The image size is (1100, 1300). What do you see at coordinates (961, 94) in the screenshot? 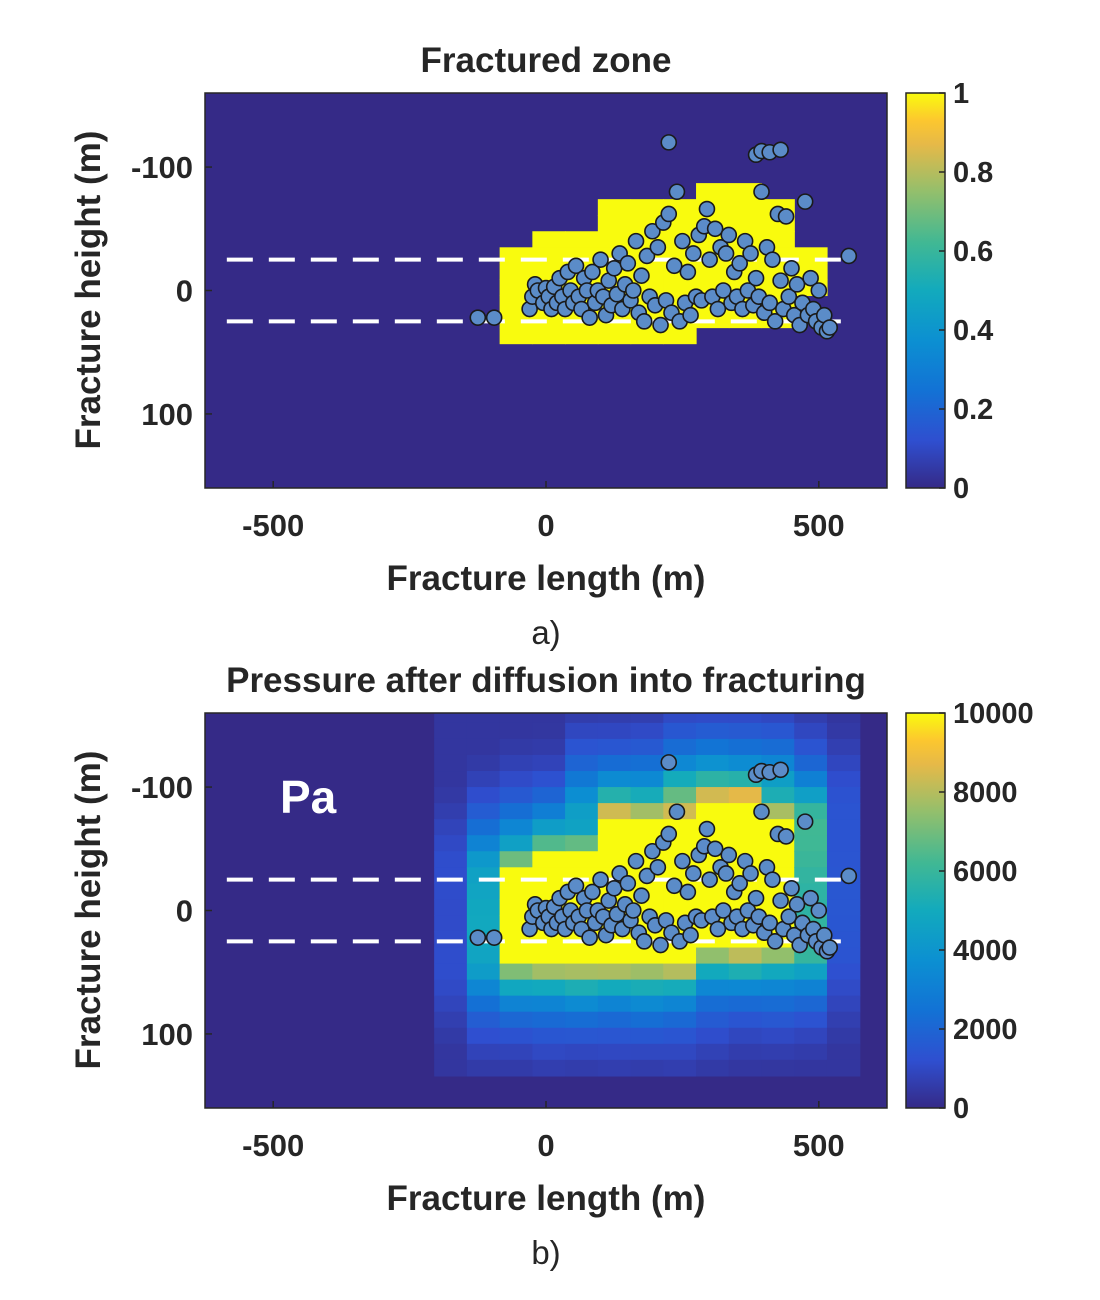
I see `colorbar-tick-label: 1` at bounding box center [961, 94].